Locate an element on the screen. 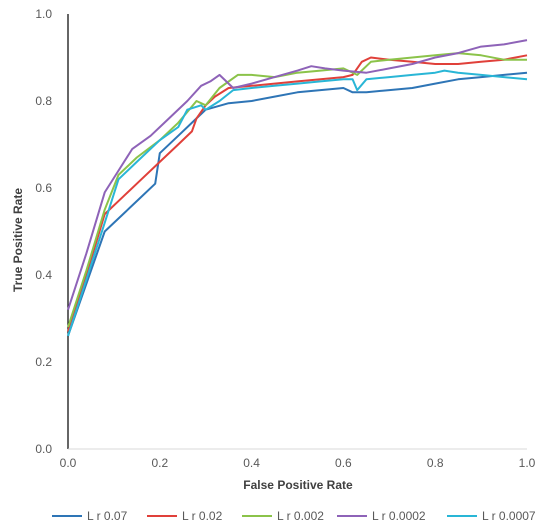 This screenshot has width=550, height=531. legend-item-5: L r 0.0007 is located at coordinates (491, 516).